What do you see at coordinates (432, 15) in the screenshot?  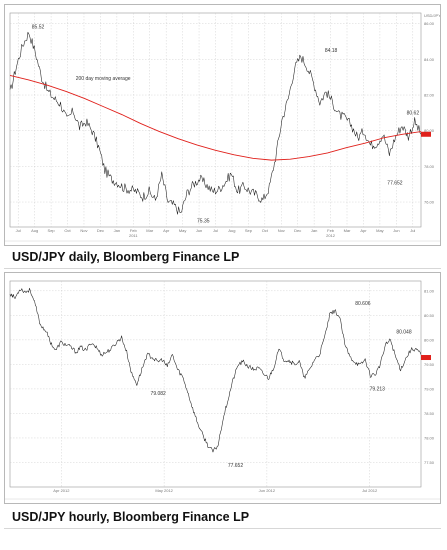 I see `series-label: USD/JPY` at bounding box center [432, 15].